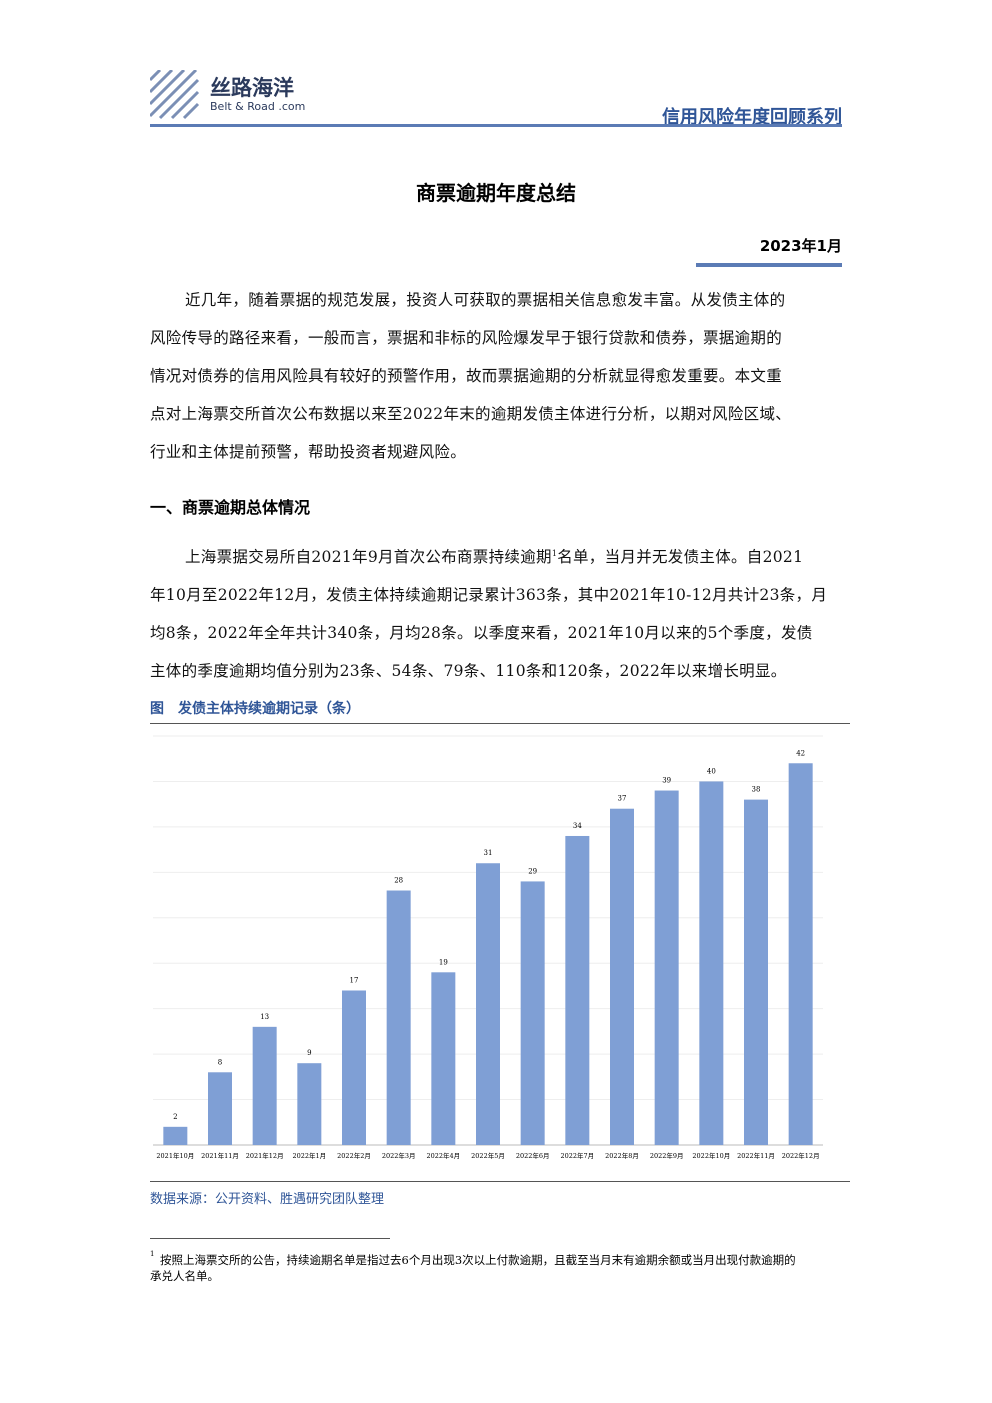 This screenshot has height=1403, width=992. What do you see at coordinates (756, 790) in the screenshot?
I see `value-label: 38` at bounding box center [756, 790].